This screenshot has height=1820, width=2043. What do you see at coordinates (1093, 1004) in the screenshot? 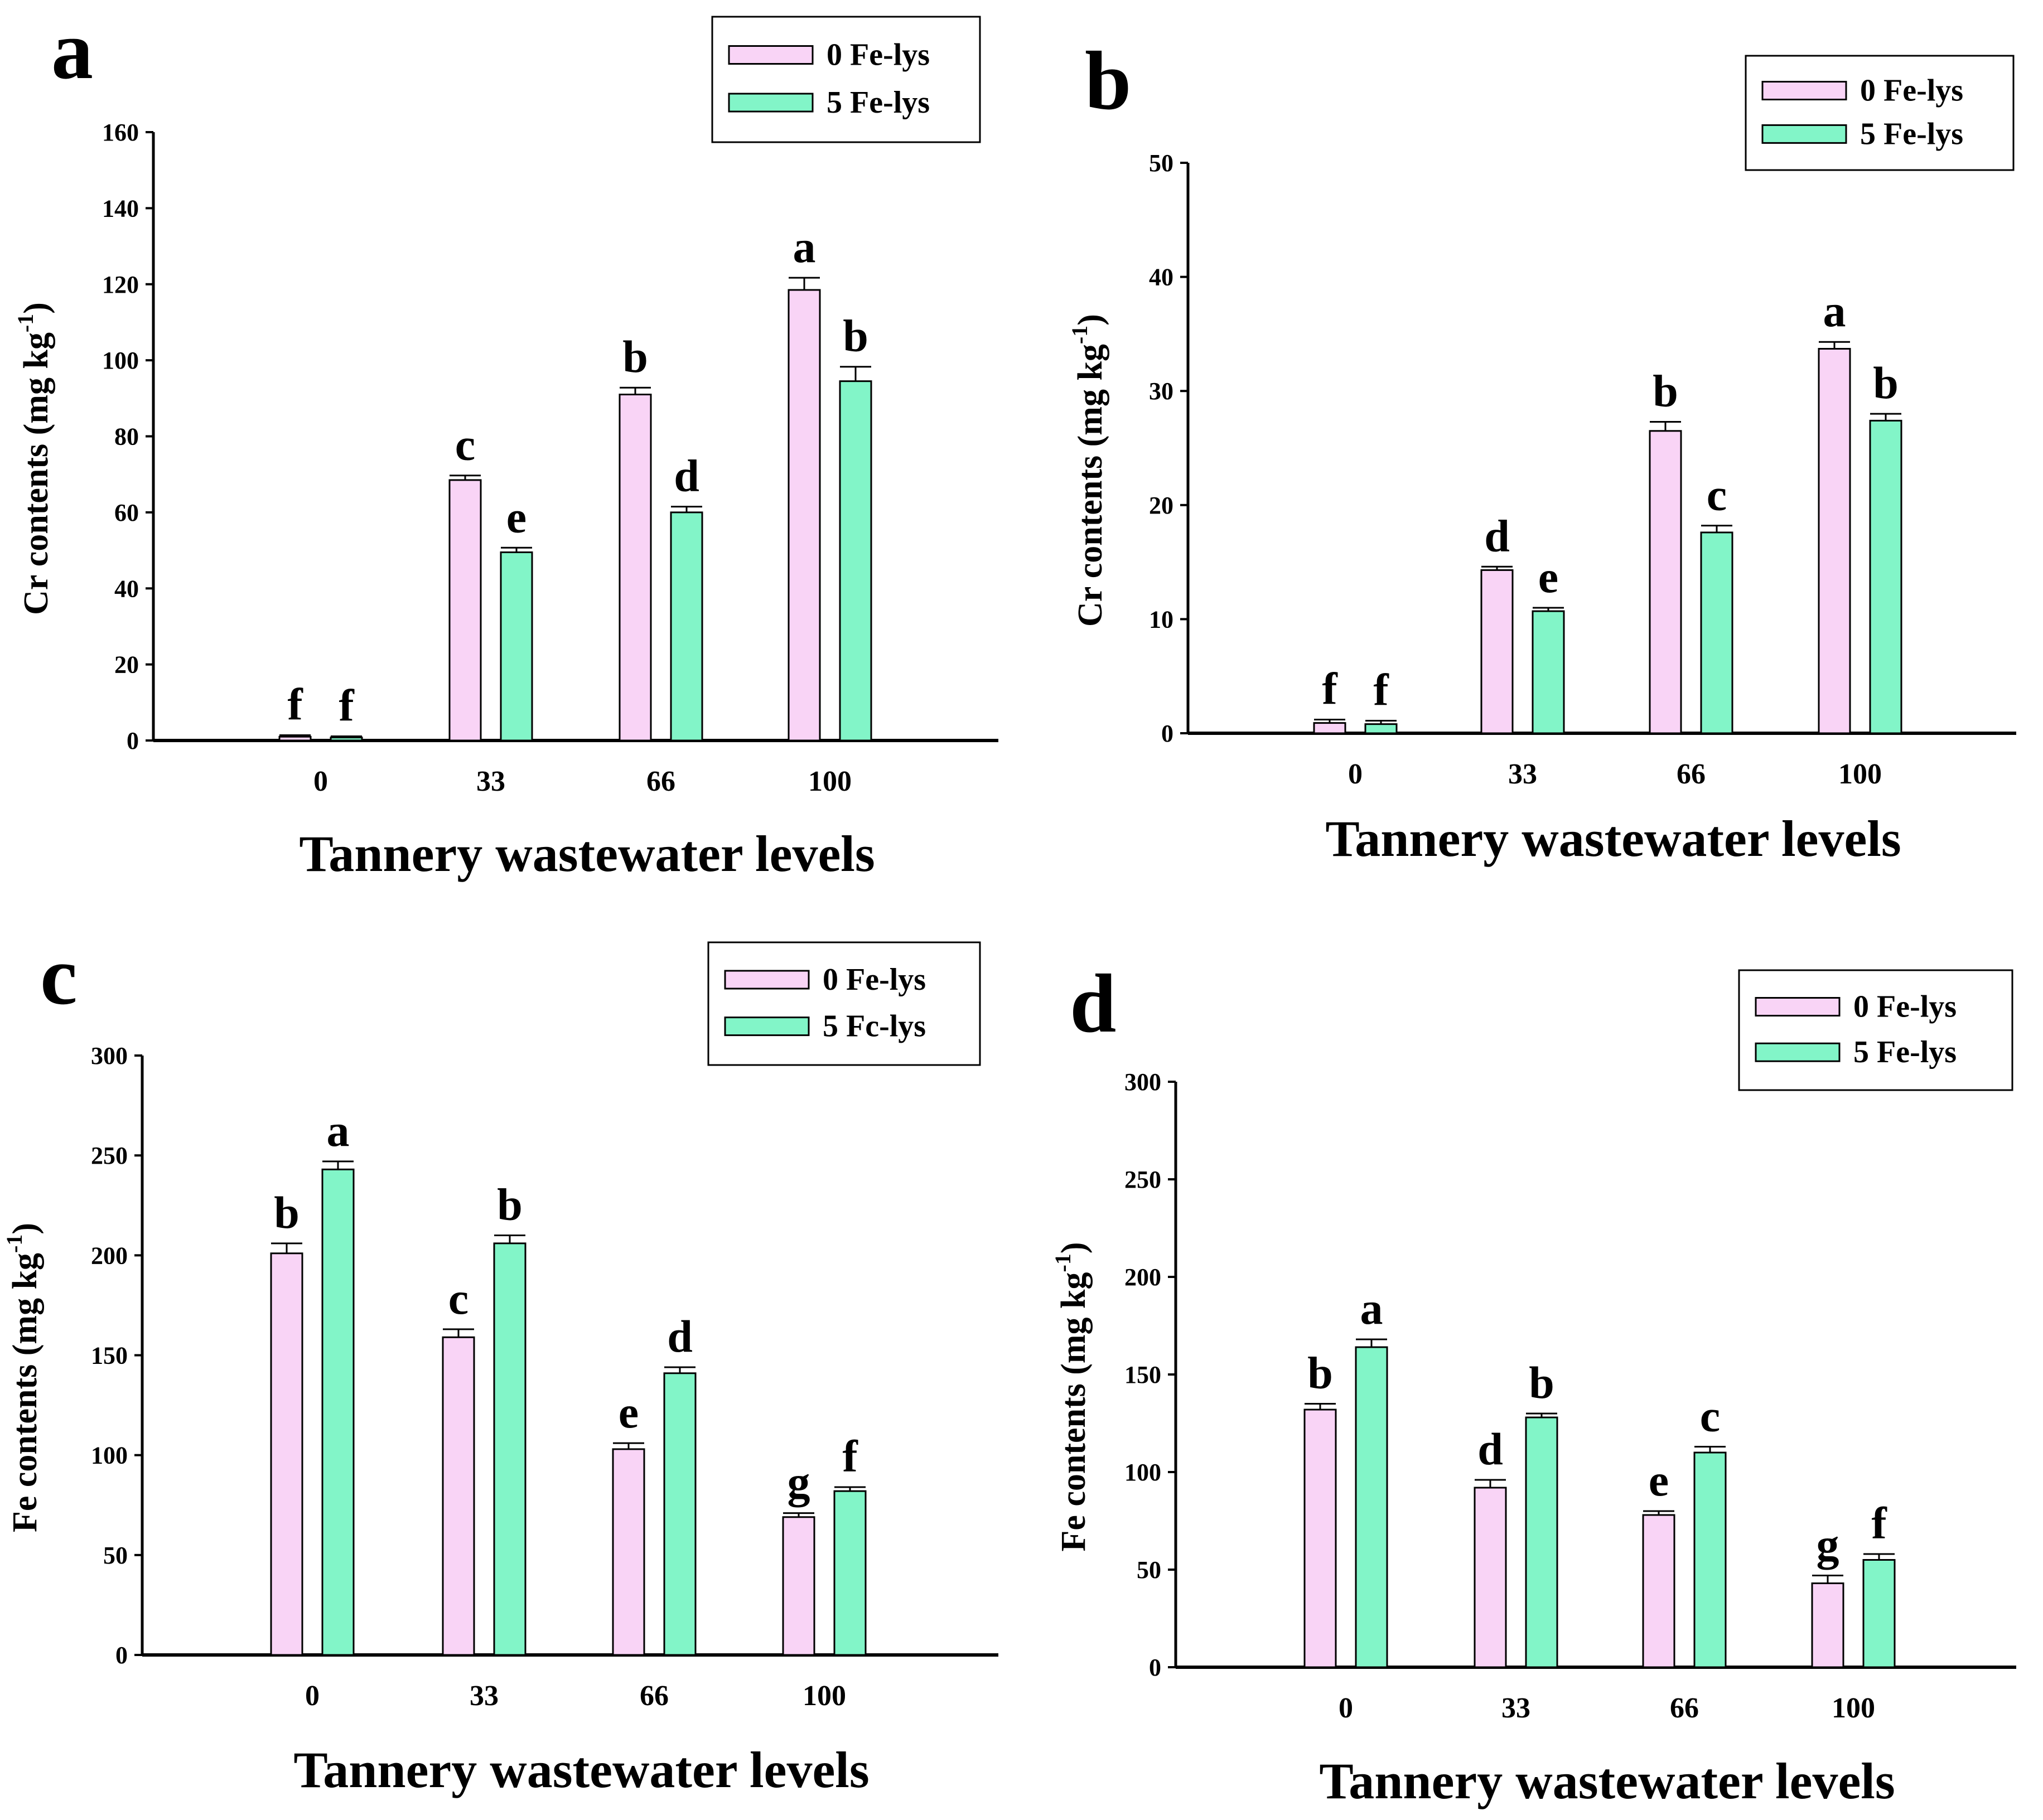
I see `panel-letter: d` at bounding box center [1093, 1004].